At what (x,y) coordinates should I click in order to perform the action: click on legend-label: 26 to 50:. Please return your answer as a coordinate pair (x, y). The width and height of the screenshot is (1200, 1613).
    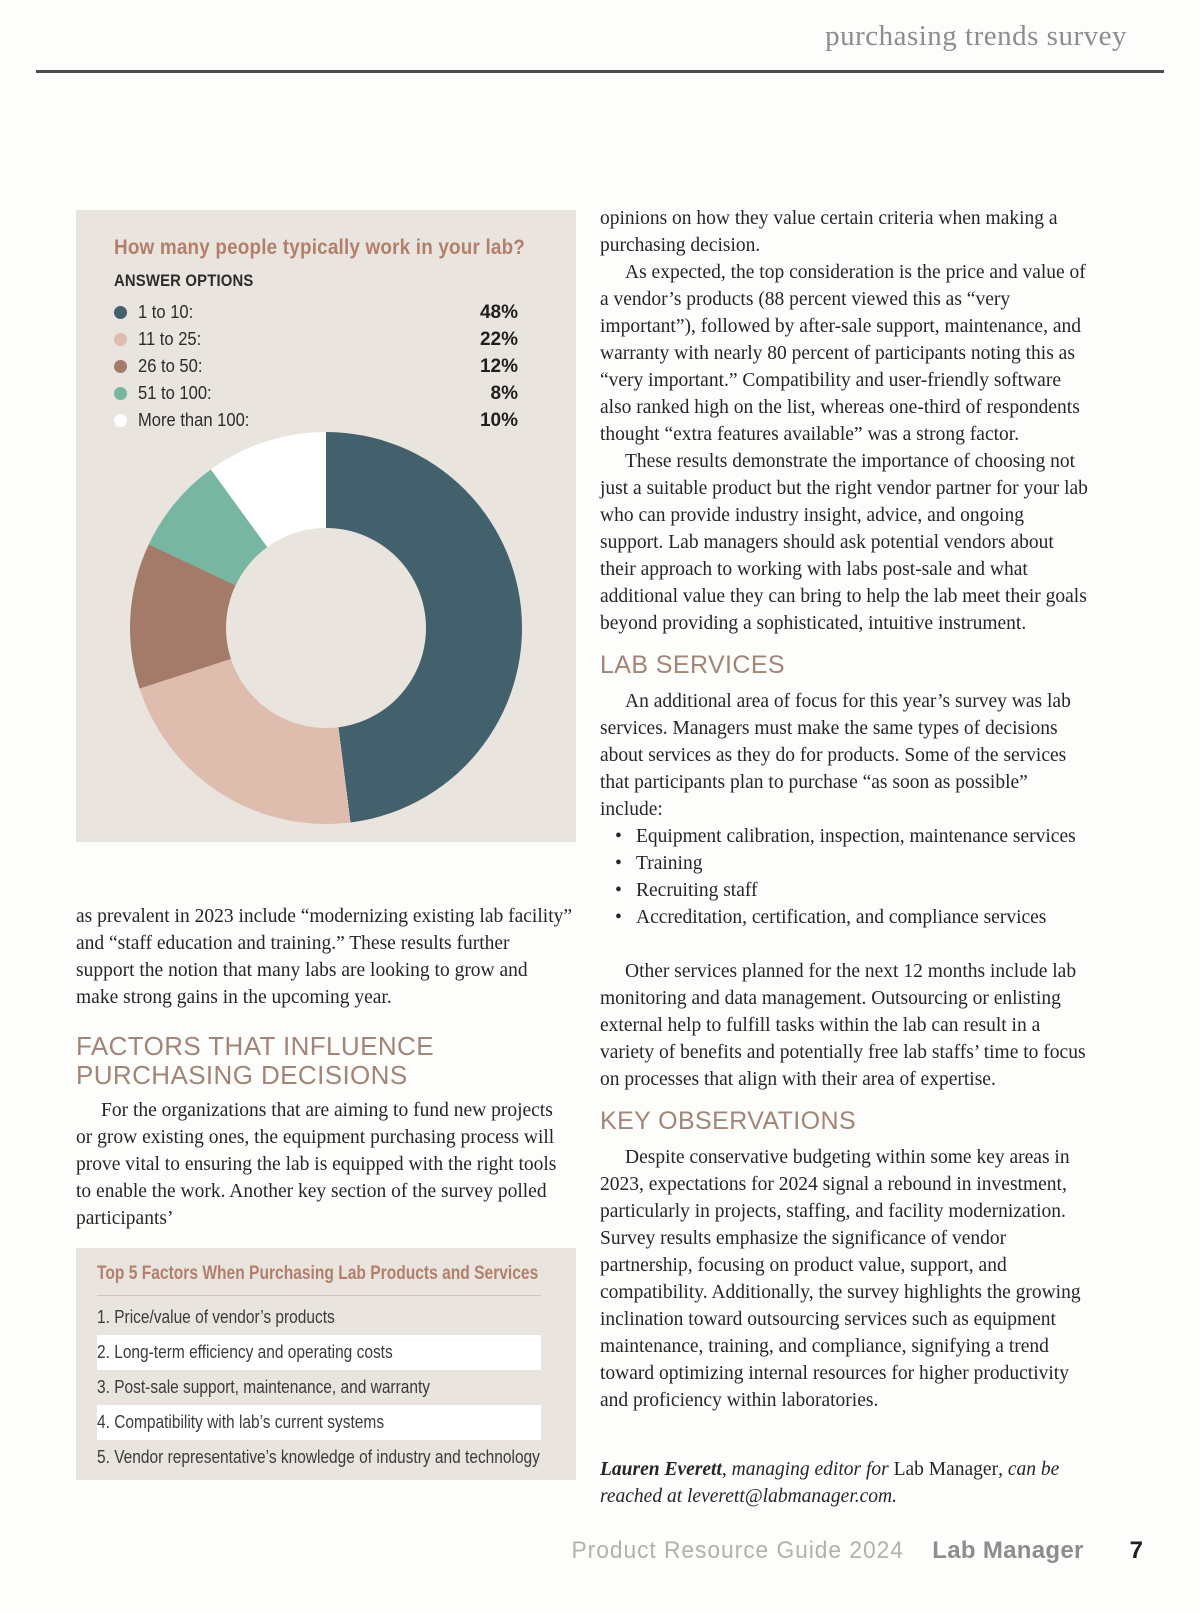
    Looking at the image, I should click on (170, 366).